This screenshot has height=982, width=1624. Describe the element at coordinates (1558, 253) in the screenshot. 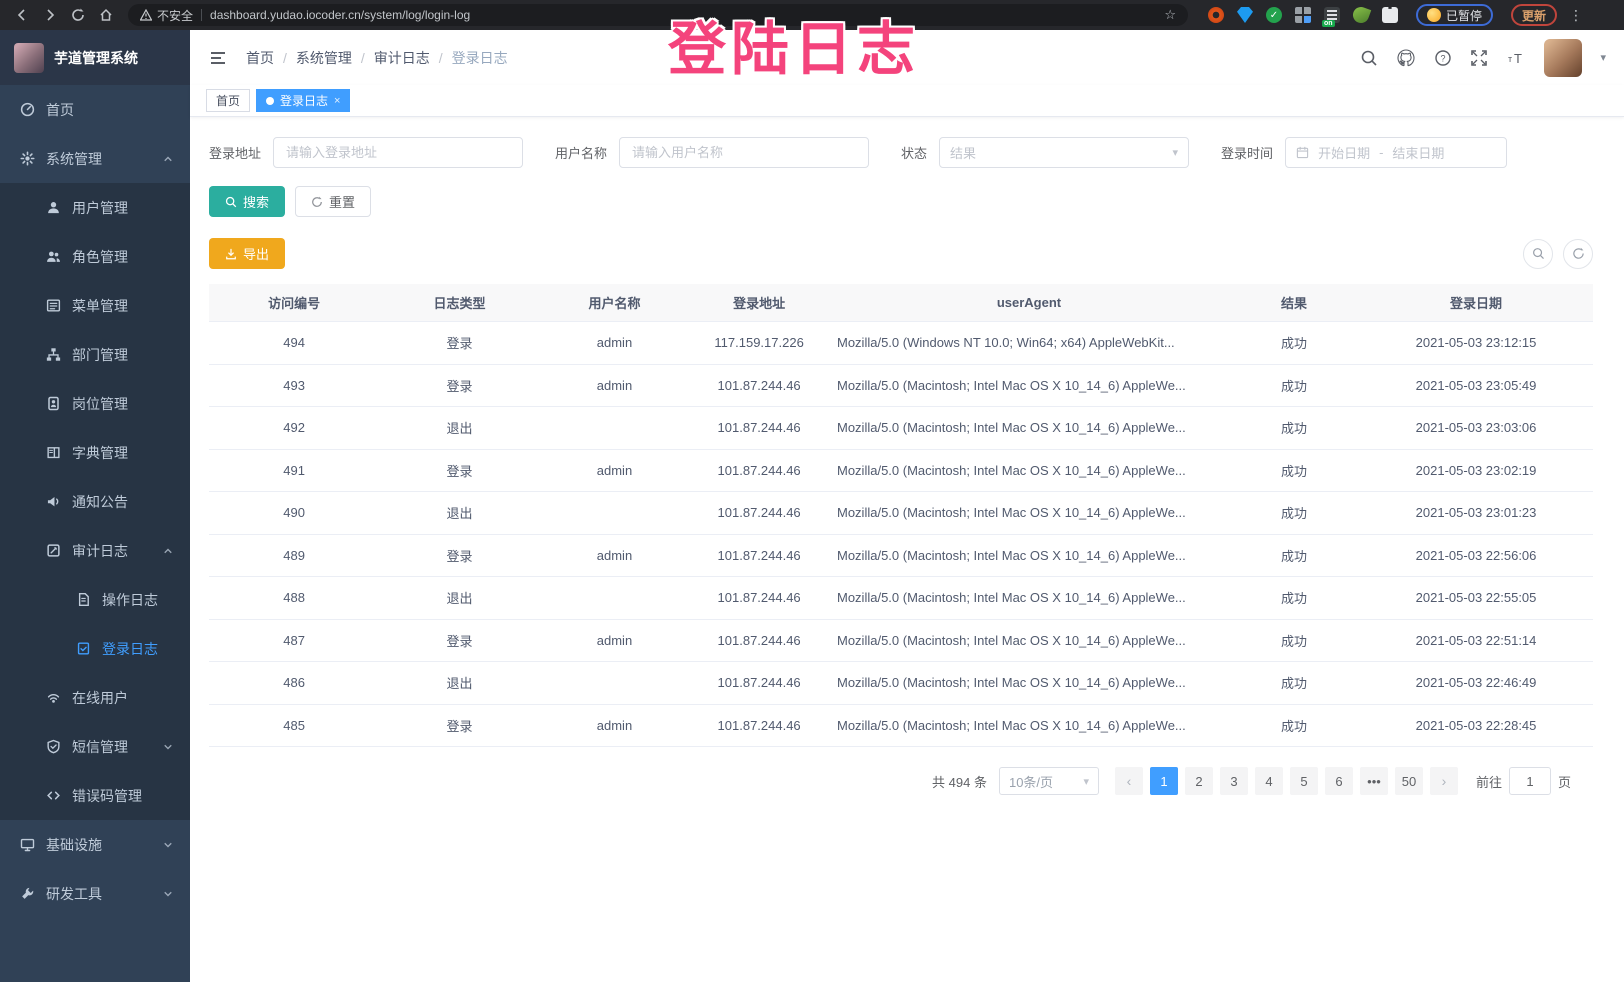

I see `table-mini-actions` at that location.